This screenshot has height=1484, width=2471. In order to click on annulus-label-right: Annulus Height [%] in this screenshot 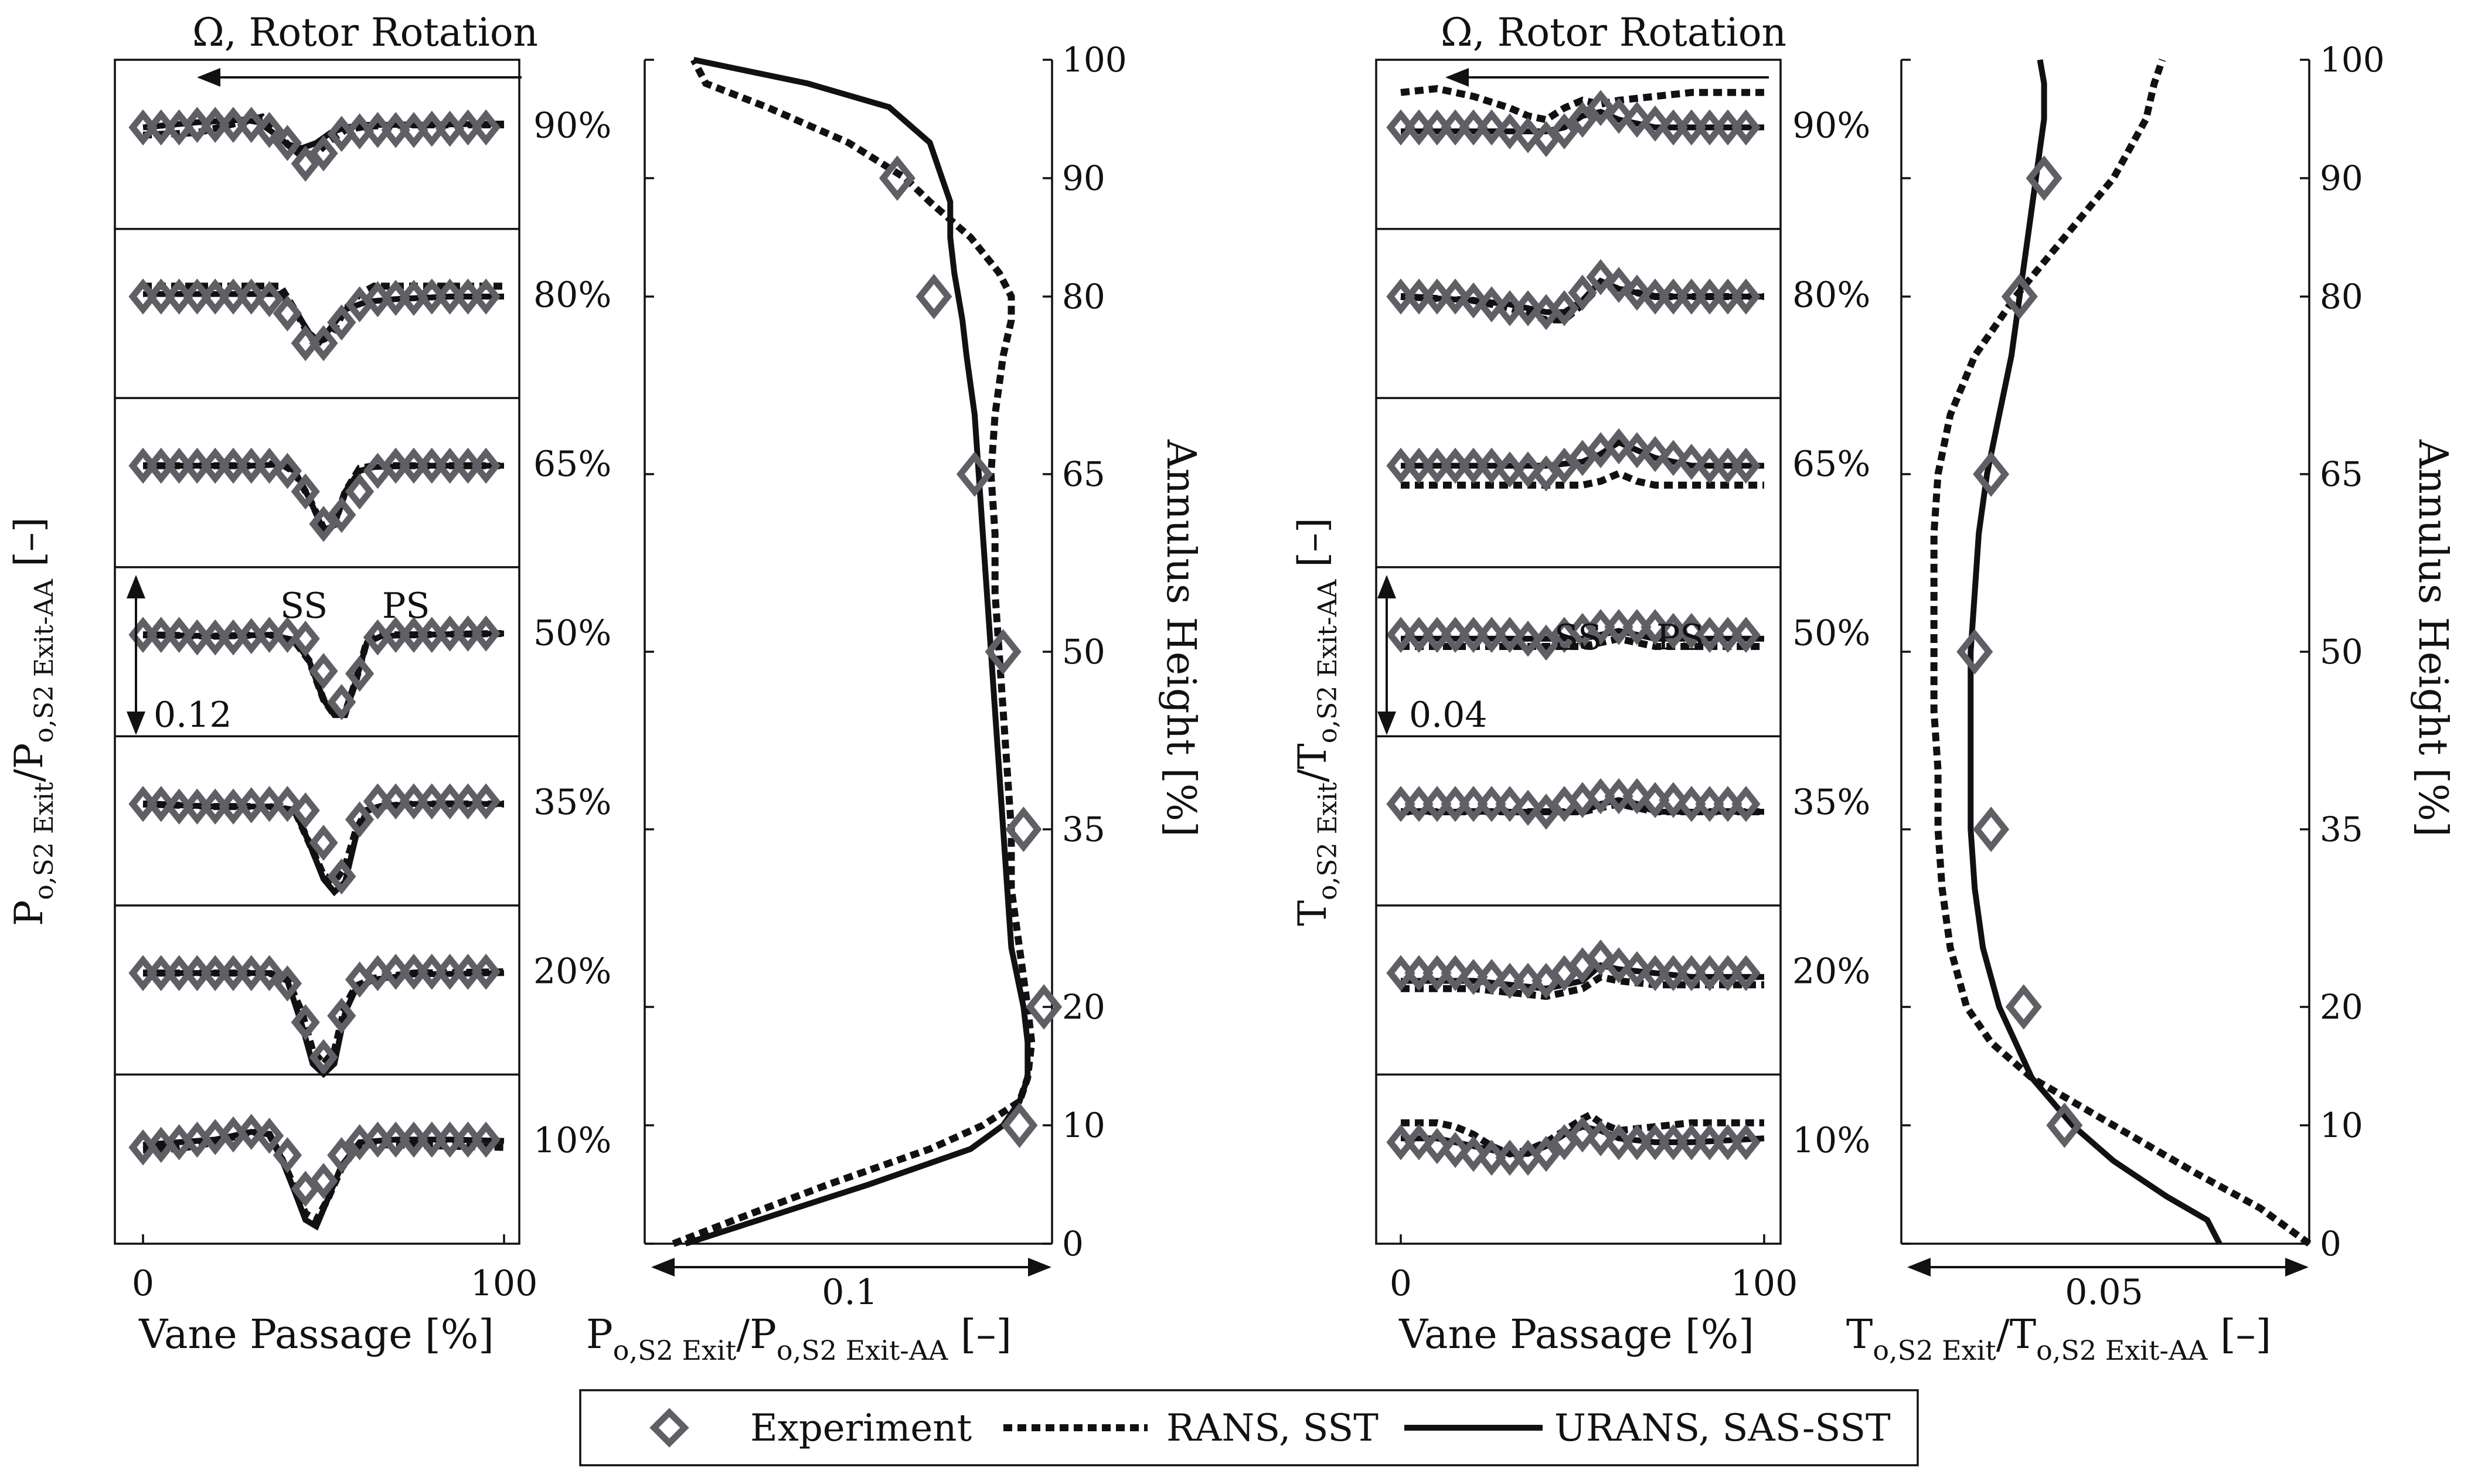, I will do `click(2432, 638)`.